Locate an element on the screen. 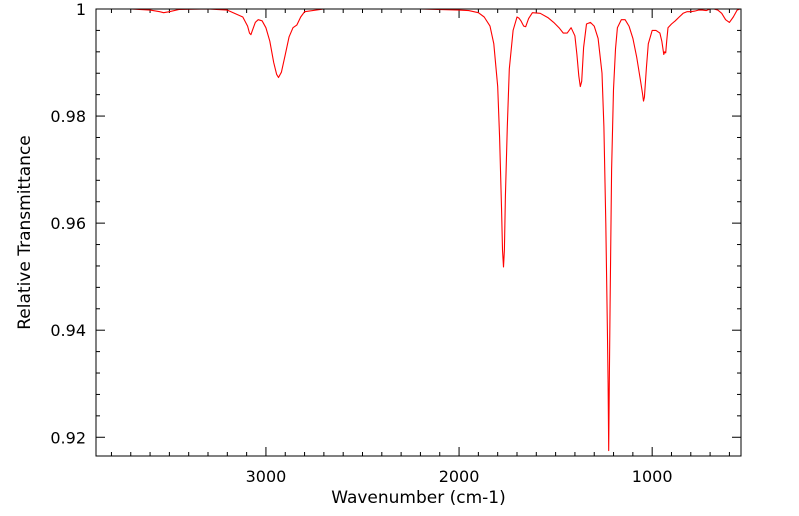 The height and width of the screenshot is (516, 799). y-tick-label: 0.98 is located at coordinates (68, 116).